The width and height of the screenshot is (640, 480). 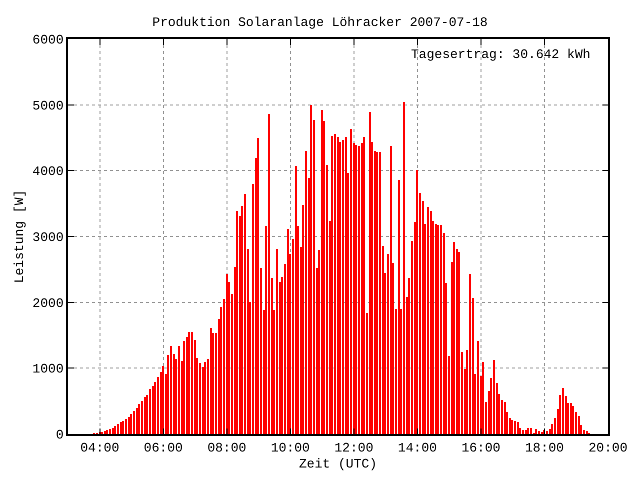 I want to click on x-tick-label: 06:00, so click(x=163, y=448).